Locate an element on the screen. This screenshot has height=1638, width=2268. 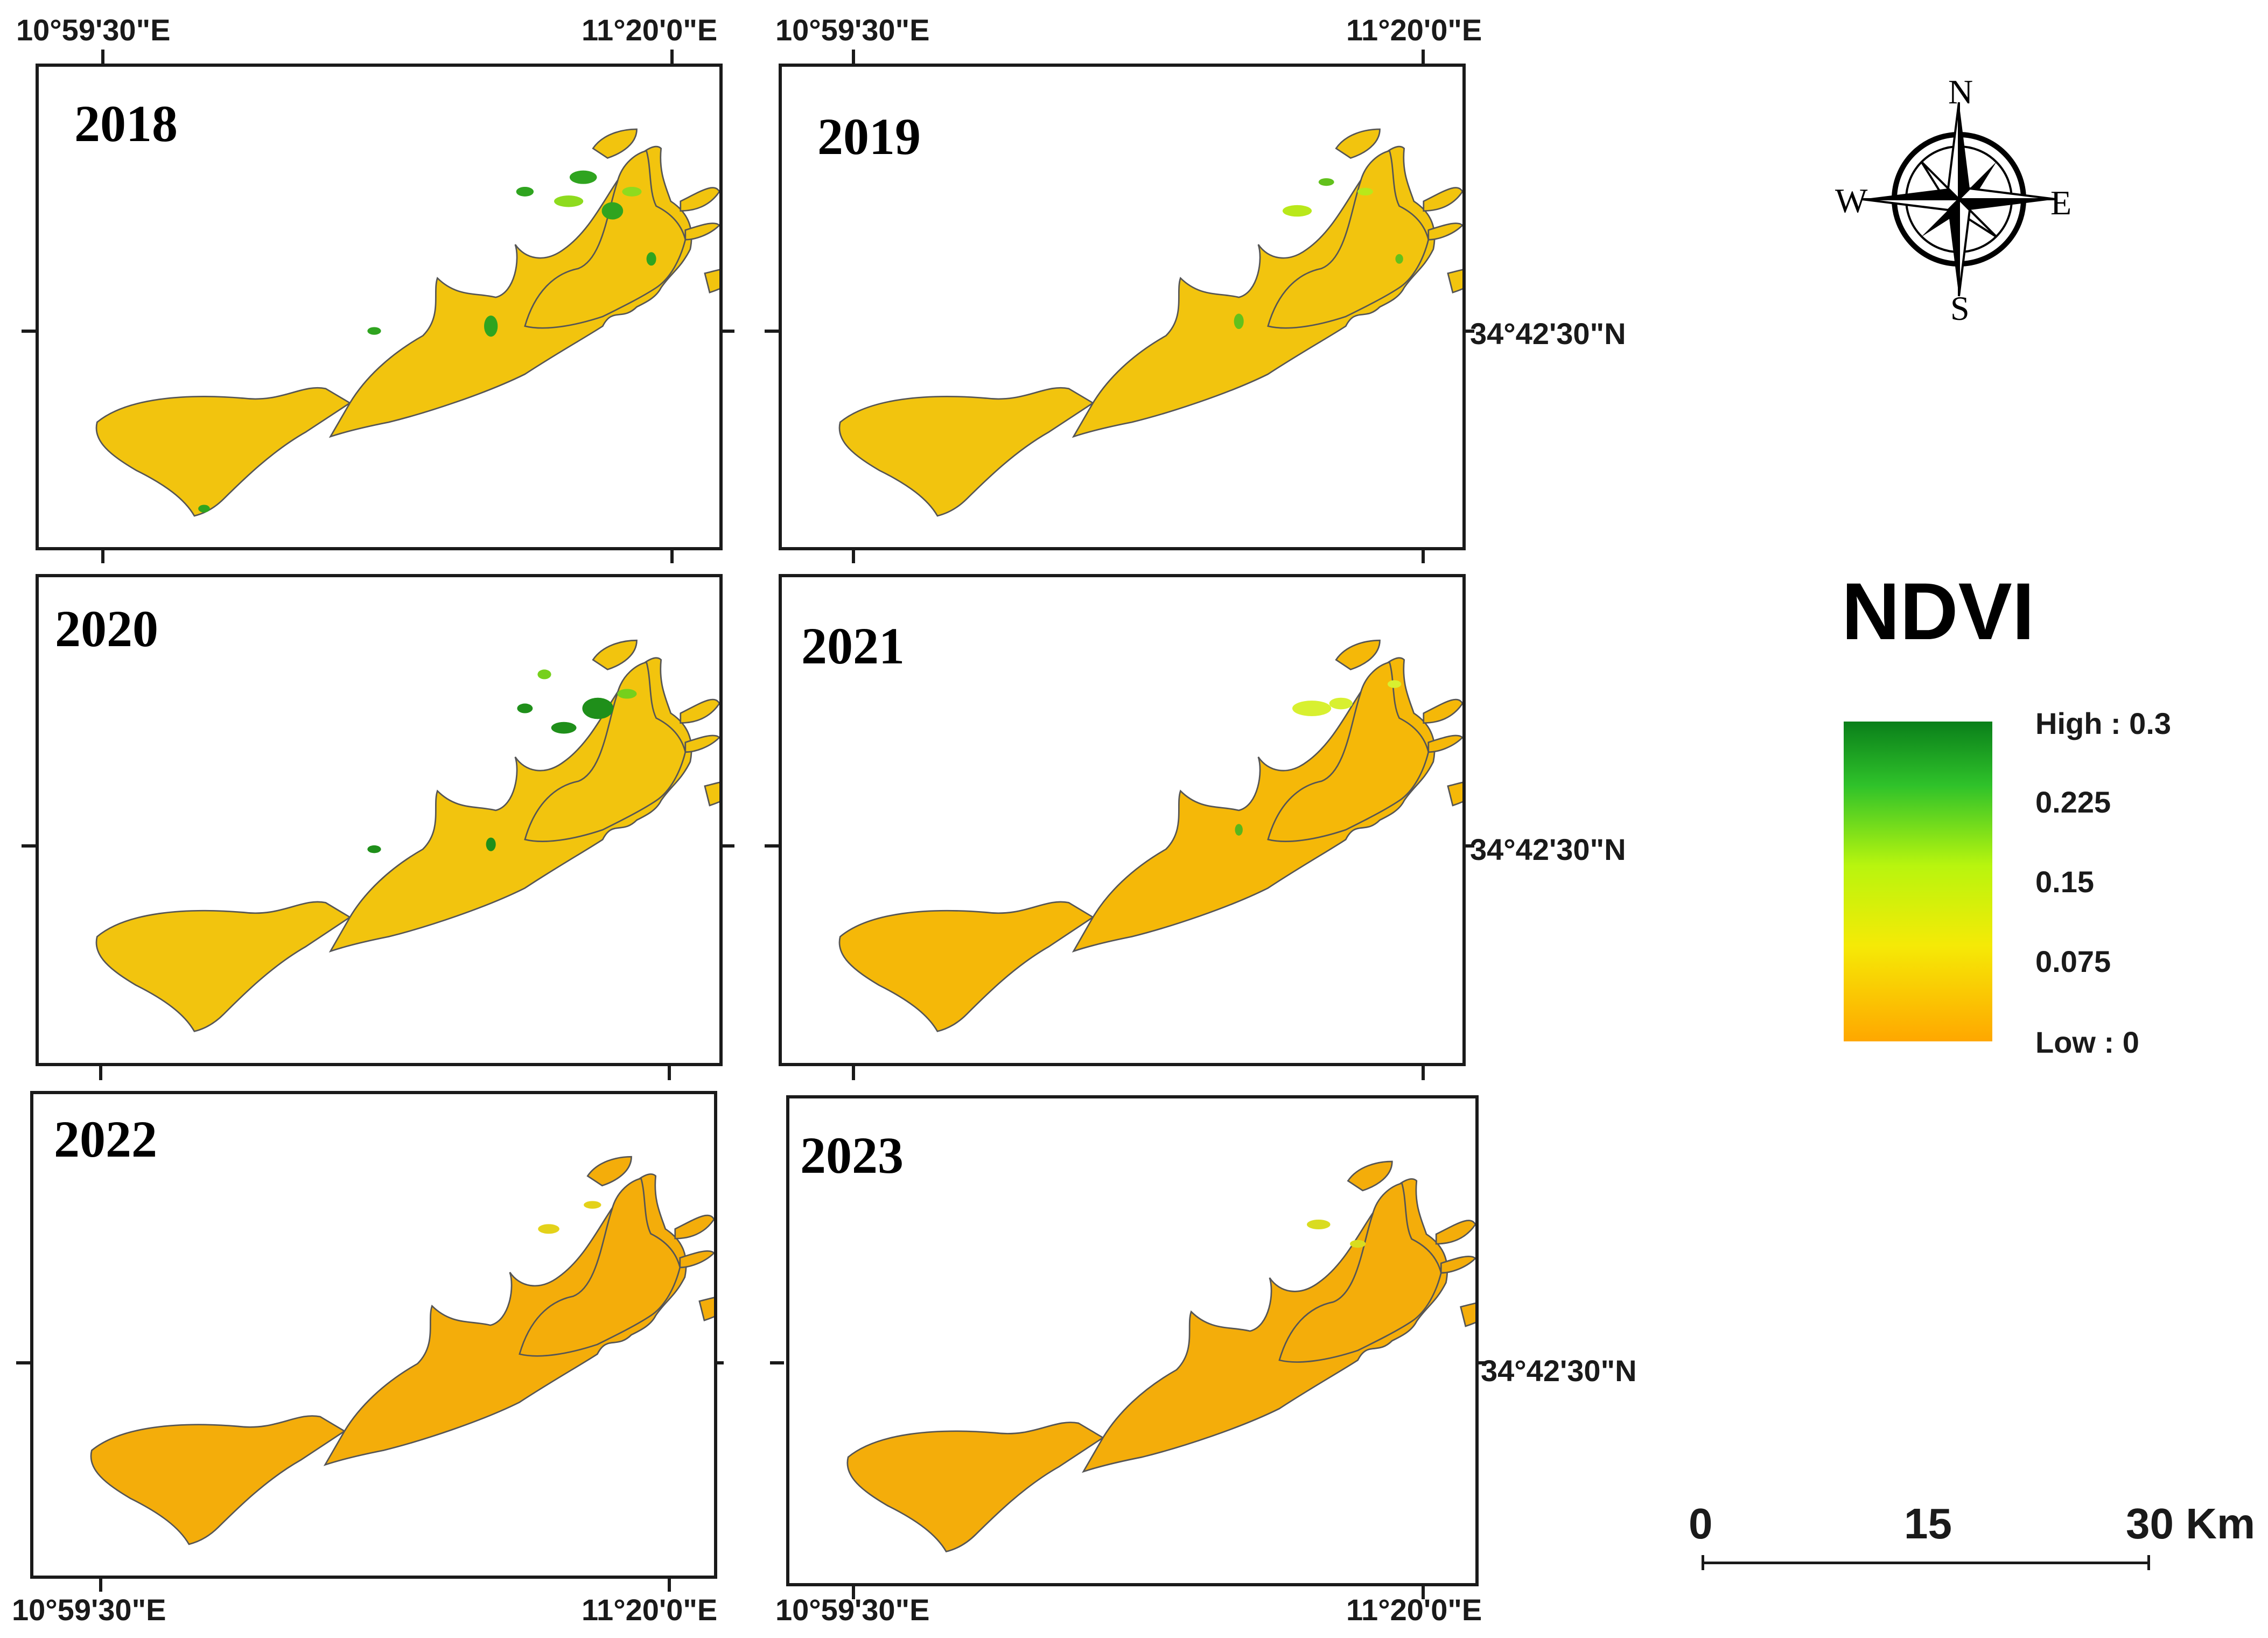
compass-north-label: N is located at coordinates (1960, 92).